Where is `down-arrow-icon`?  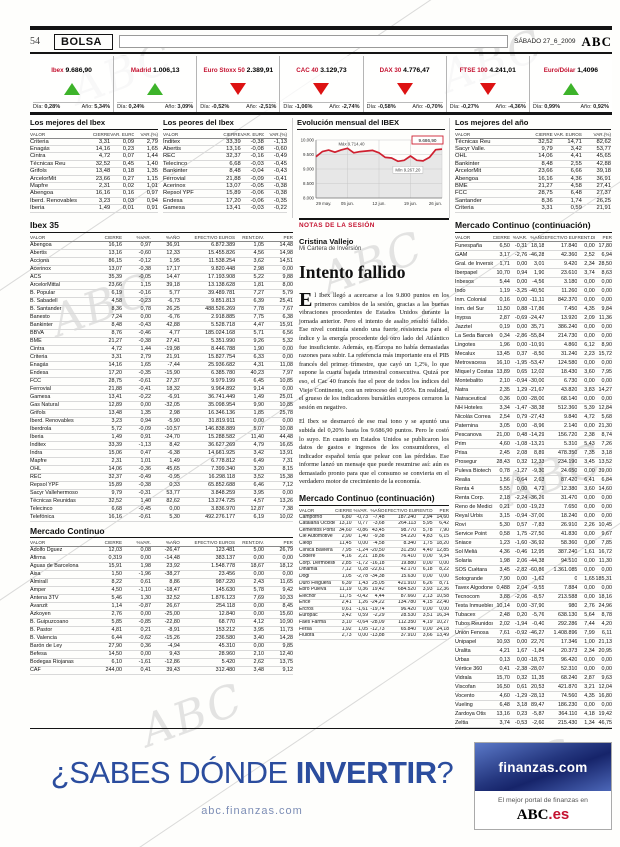 down-arrow-icon is located at coordinates (321, 89).